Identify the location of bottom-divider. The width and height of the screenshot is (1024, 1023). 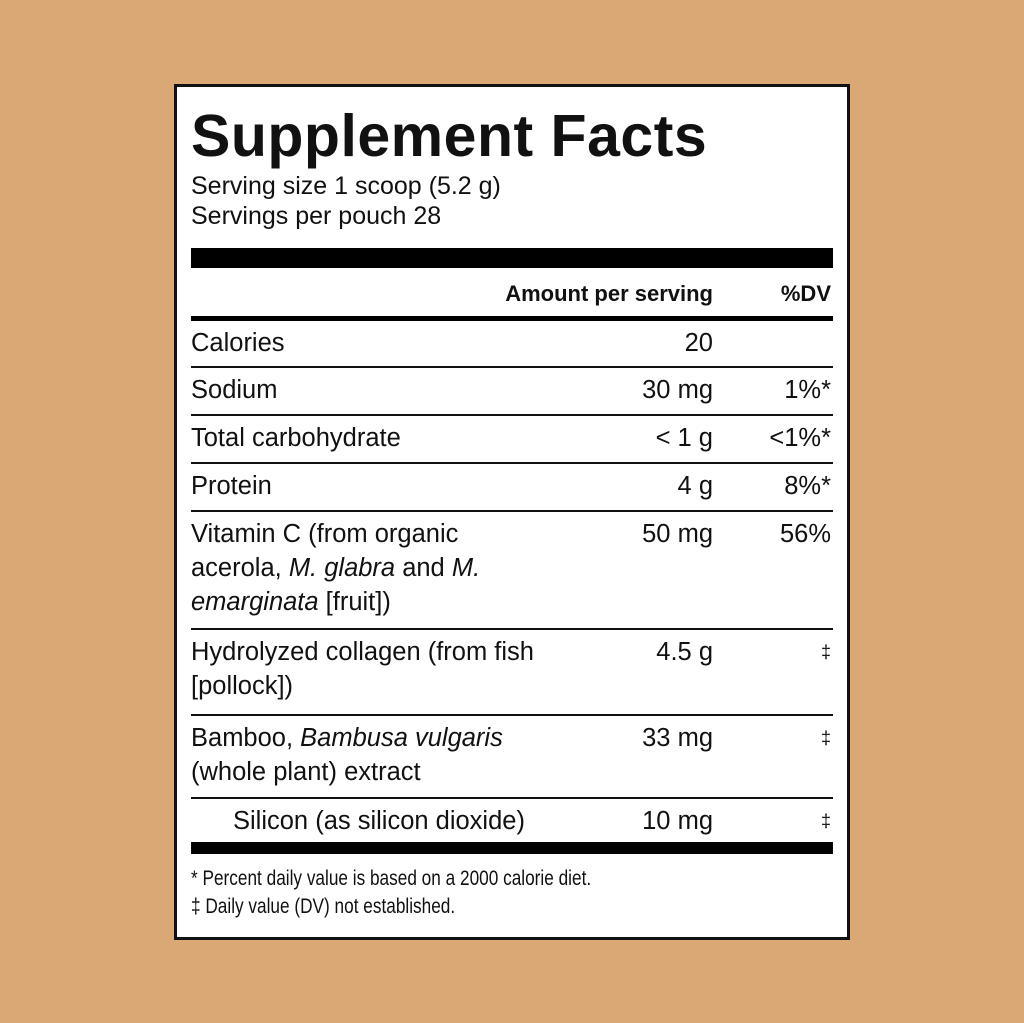
(512, 848).